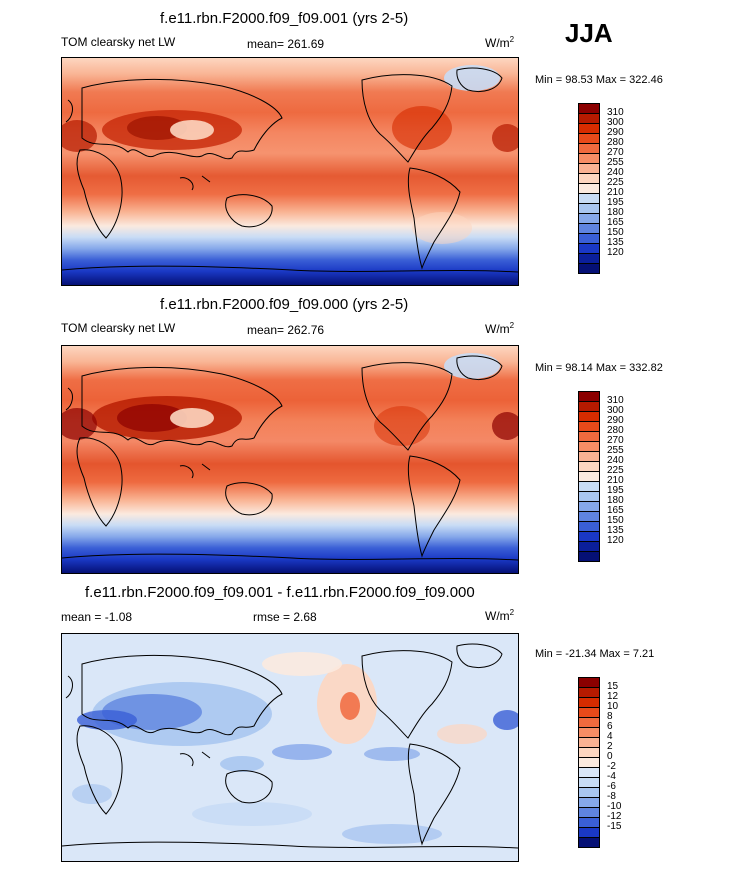  What do you see at coordinates (611, 796) in the screenshot?
I see `cb3-tick-label: -8` at bounding box center [611, 796].